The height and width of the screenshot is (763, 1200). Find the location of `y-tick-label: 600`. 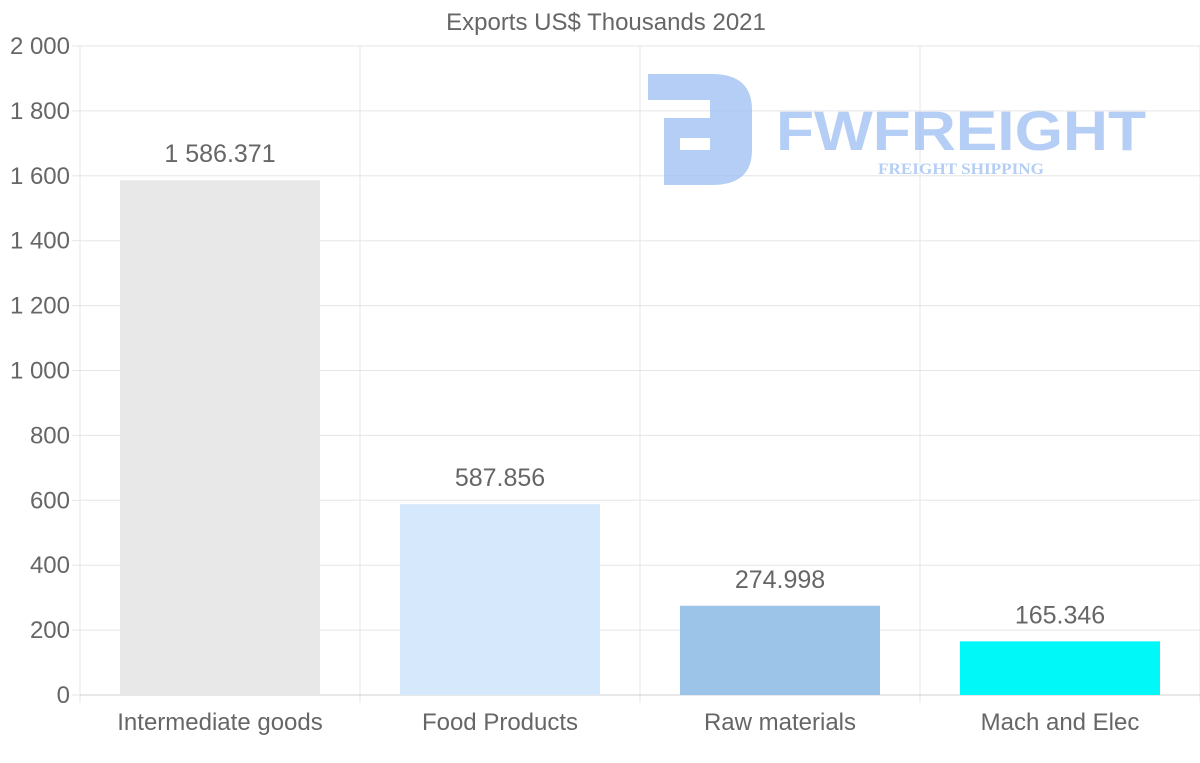

y-tick-label: 600 is located at coordinates (50, 500).